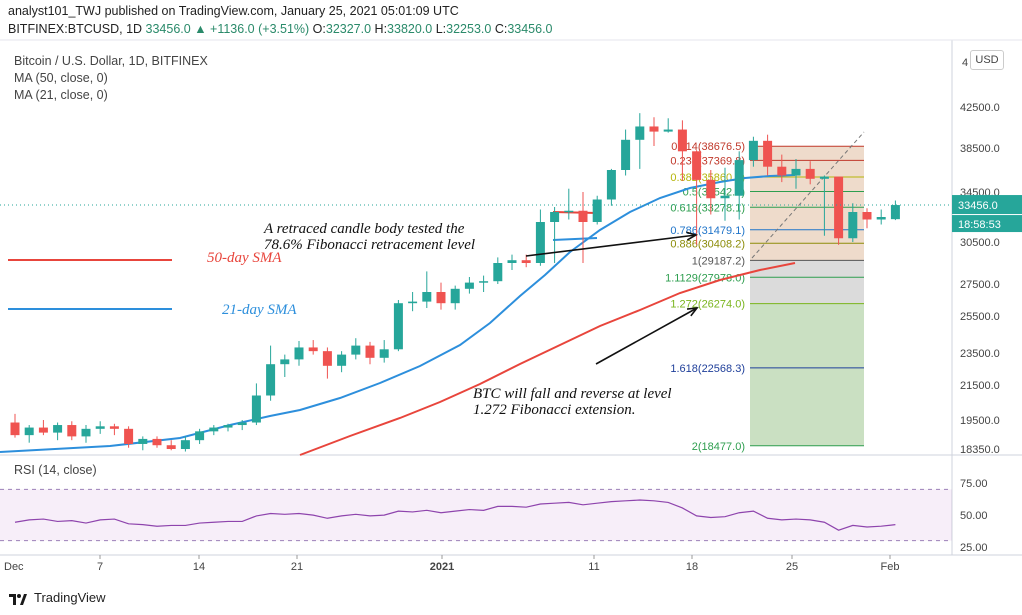 This screenshot has width=1022, height=615. What do you see at coordinates (980, 285) in the screenshot?
I see `price-tick-label: 27500.0` at bounding box center [980, 285].